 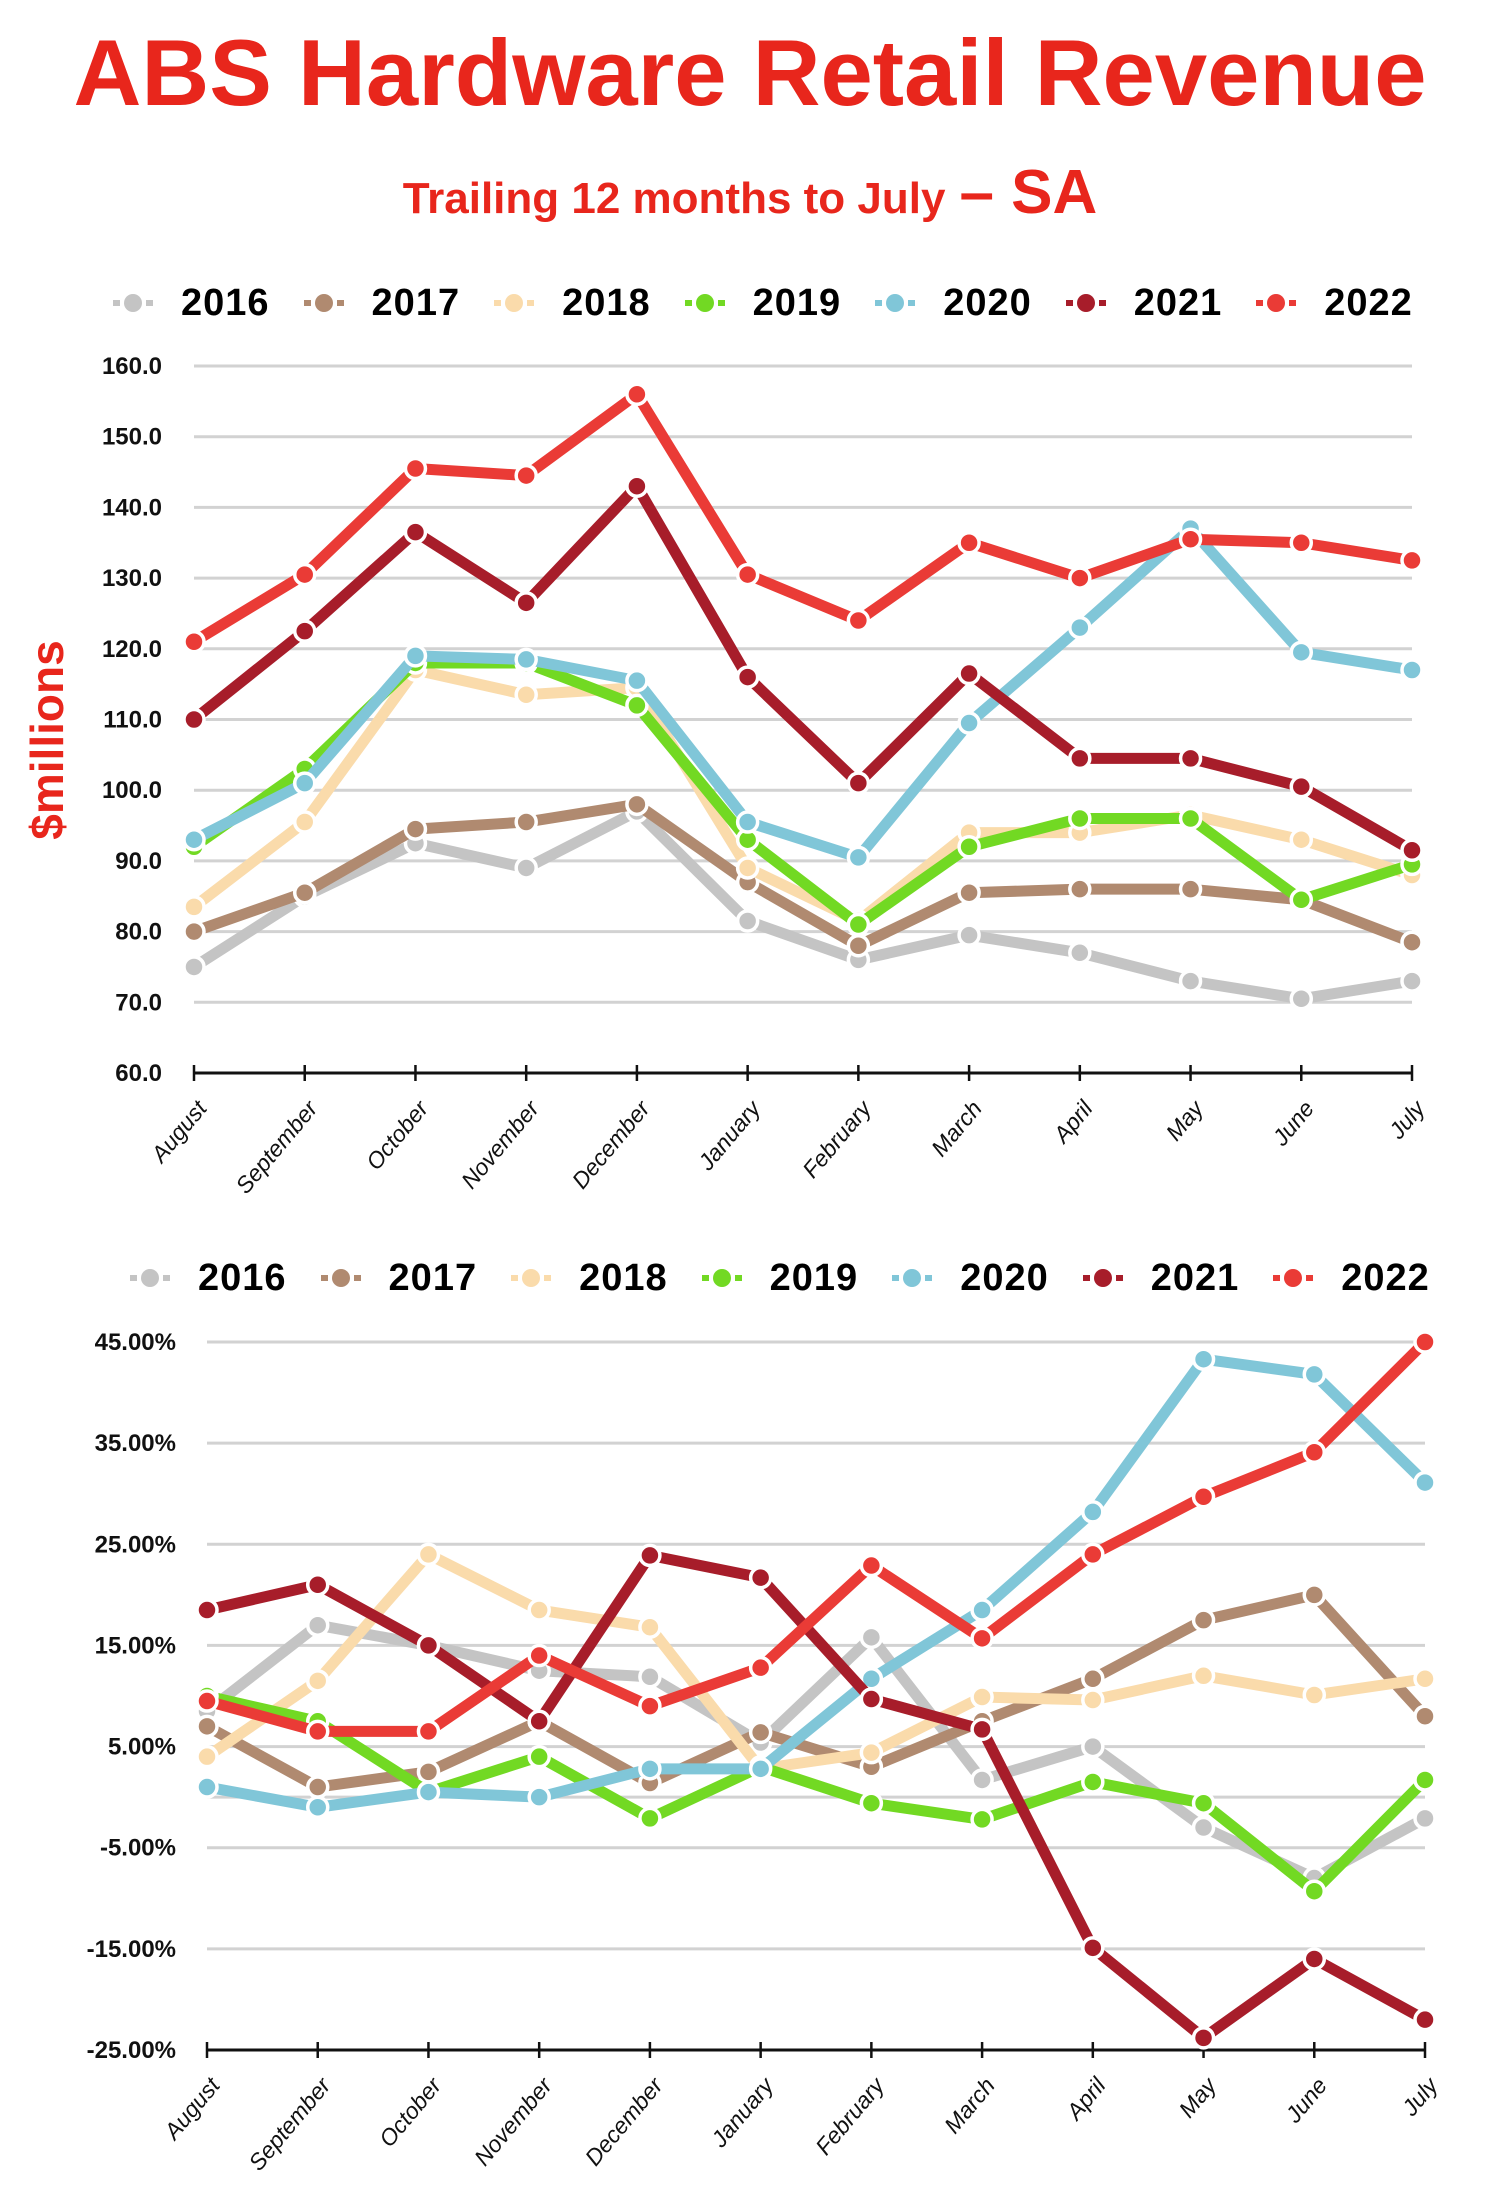 I want to click on series-2020, so click(x=803, y=693).